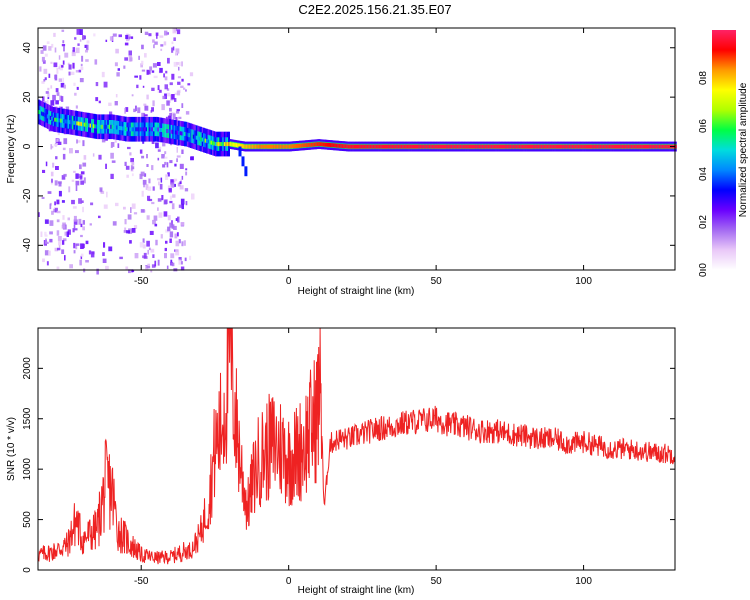 The image size is (750, 600). What do you see at coordinates (356, 590) in the screenshot?
I see `snr-x-label: Height of straight line (km)` at bounding box center [356, 590].